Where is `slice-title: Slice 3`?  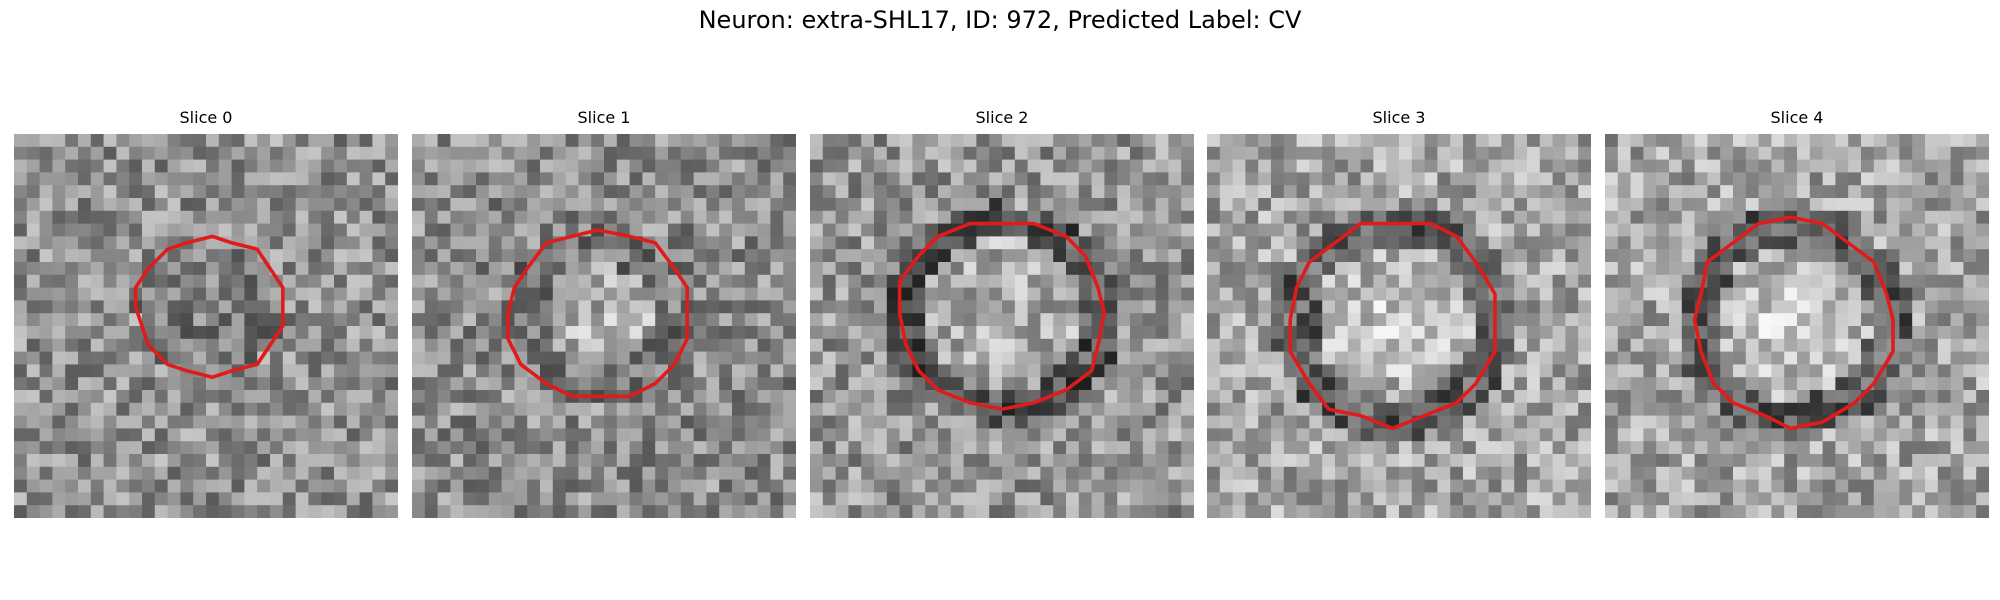 slice-title: Slice 3 is located at coordinates (1399, 117).